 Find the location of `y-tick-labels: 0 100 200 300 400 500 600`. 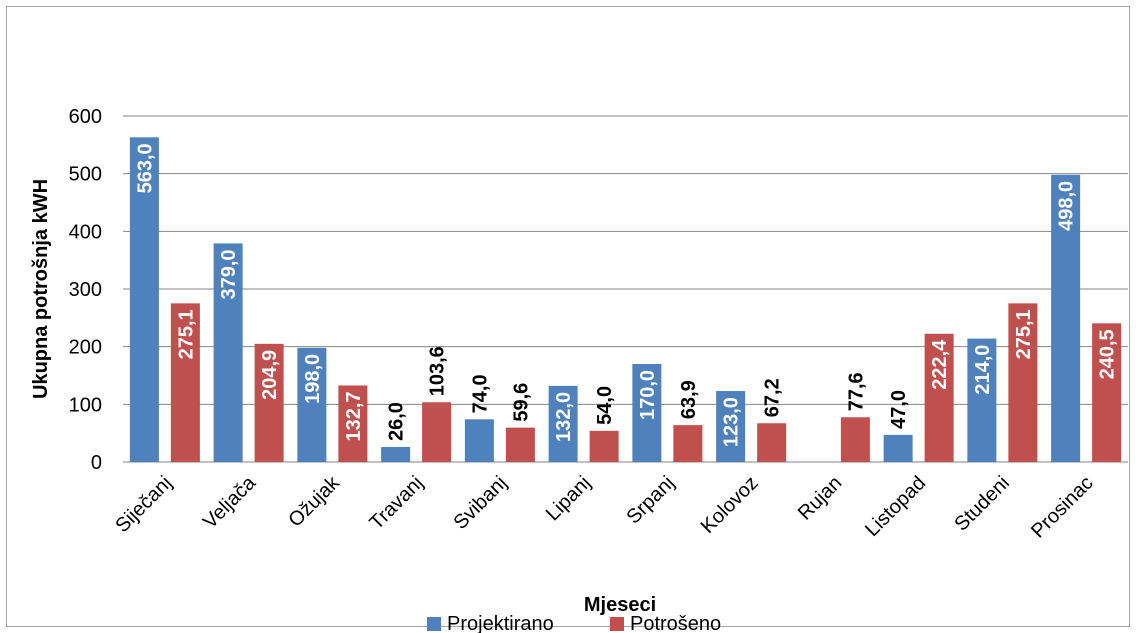

y-tick-labels: 0 100 200 300 400 500 600 is located at coordinates (85, 290).